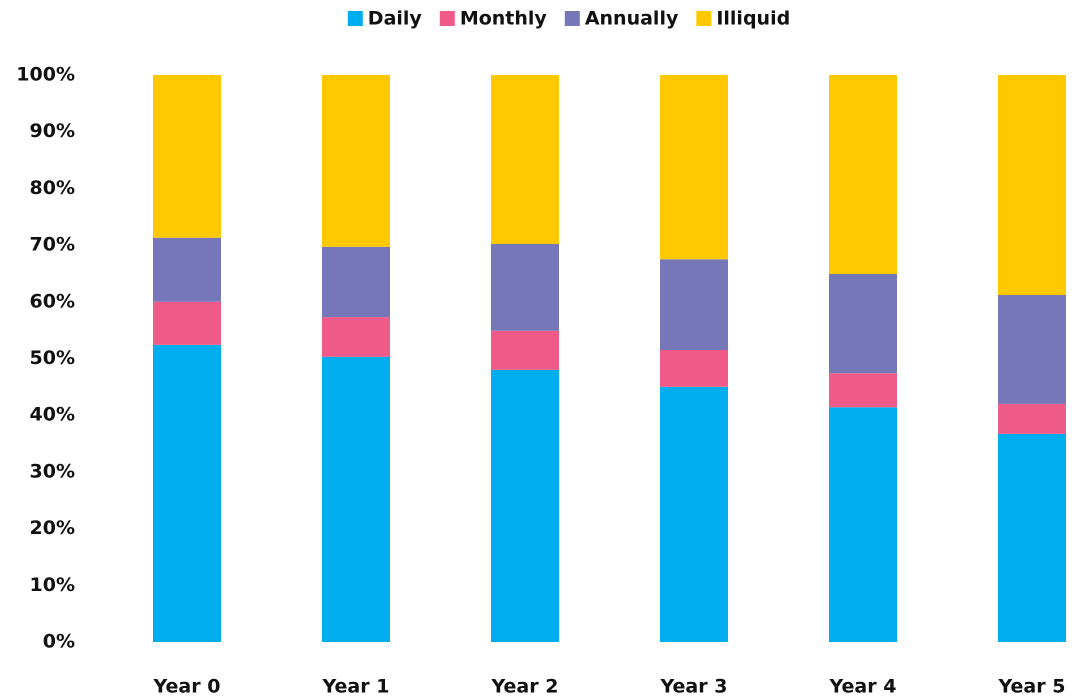  What do you see at coordinates (45, 75) in the screenshot?
I see `y-tick-label: 100%` at bounding box center [45, 75].